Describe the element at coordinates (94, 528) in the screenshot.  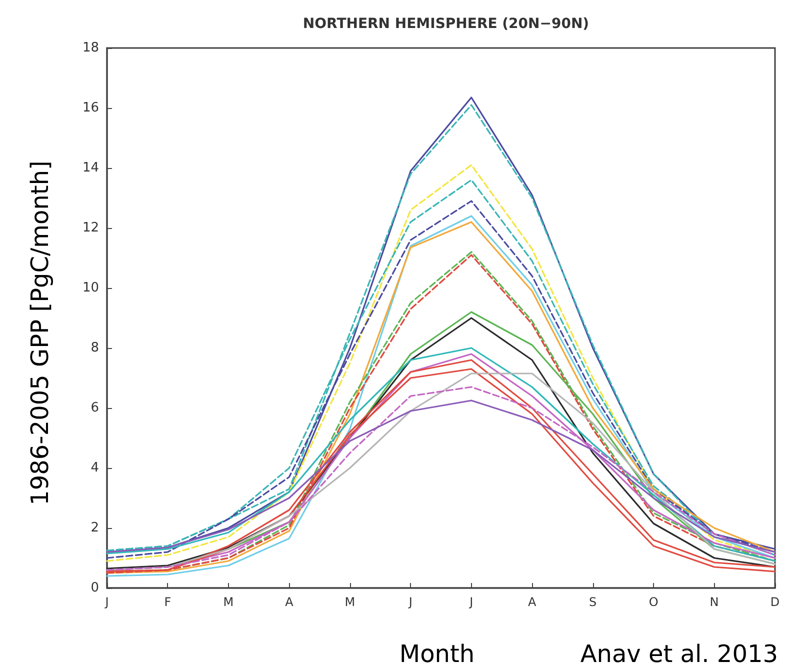
I see `y-tick-label: 2` at that location.